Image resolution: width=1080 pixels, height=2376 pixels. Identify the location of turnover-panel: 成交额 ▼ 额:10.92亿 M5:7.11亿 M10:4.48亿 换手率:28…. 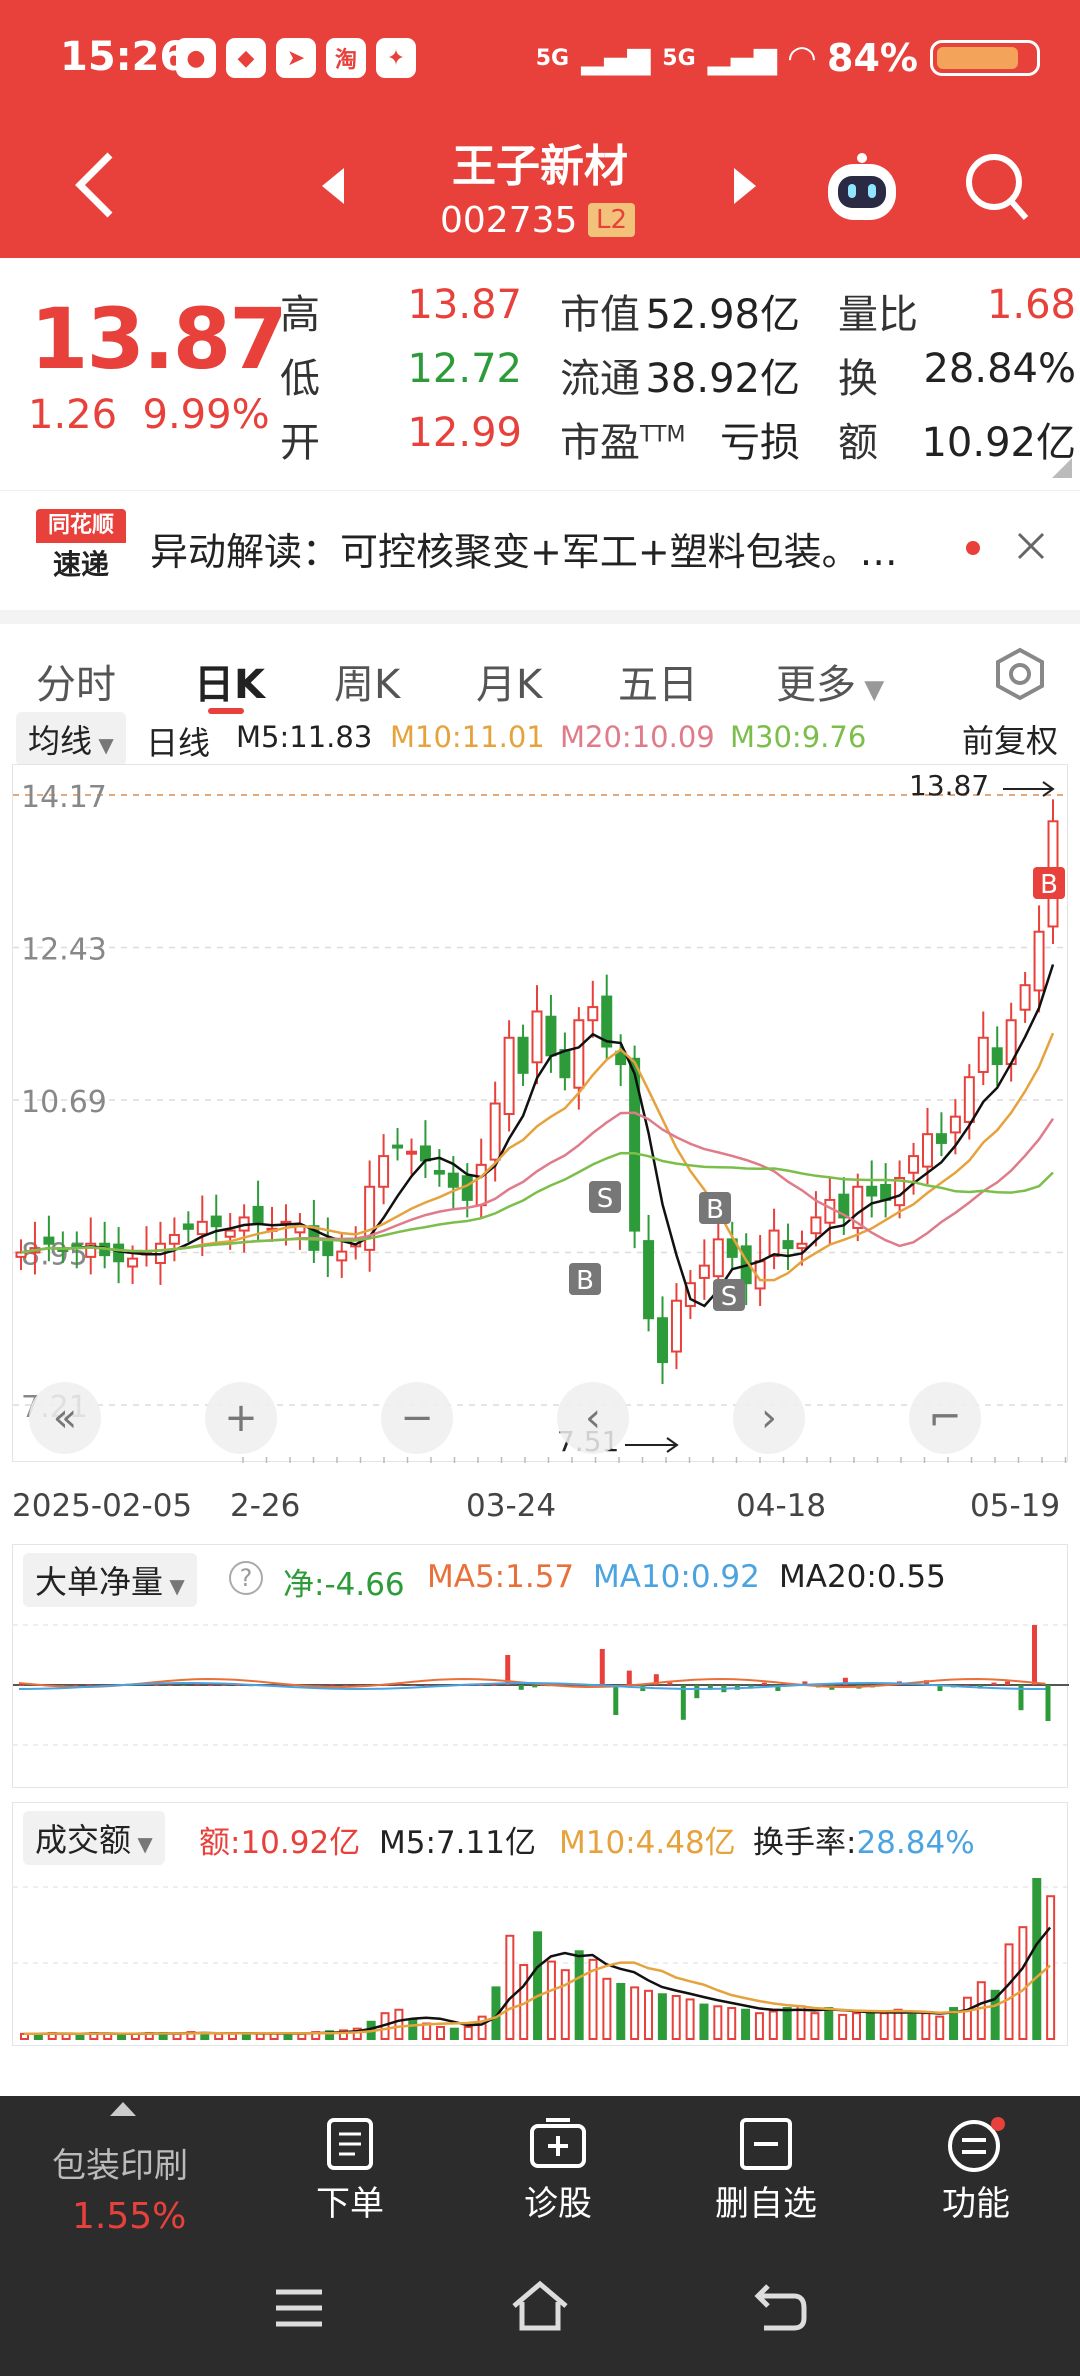
(540, 1924).